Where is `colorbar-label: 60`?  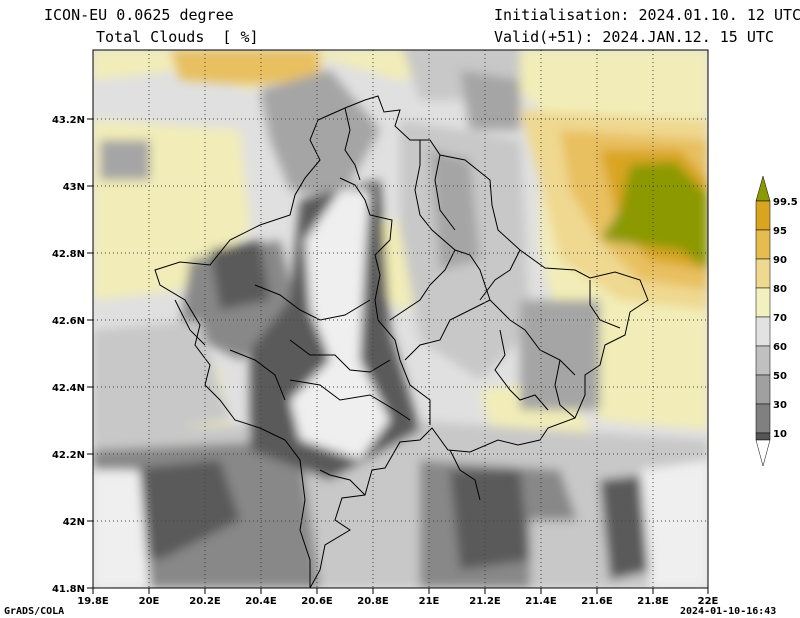
colorbar-label: 60 is located at coordinates (780, 347).